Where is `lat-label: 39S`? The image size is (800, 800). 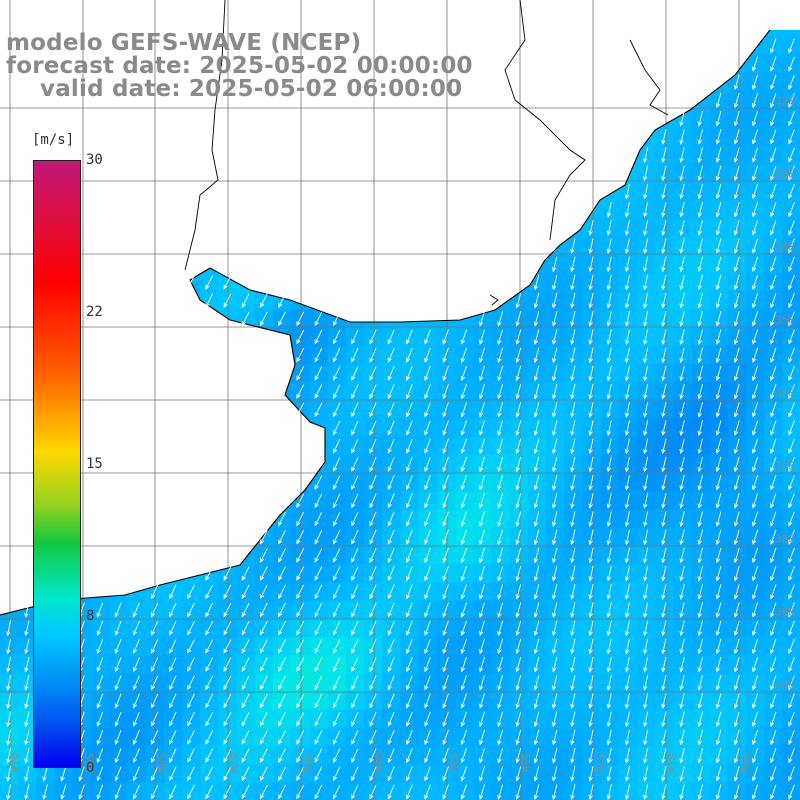 lat-label: 39S is located at coordinates (785, 612).